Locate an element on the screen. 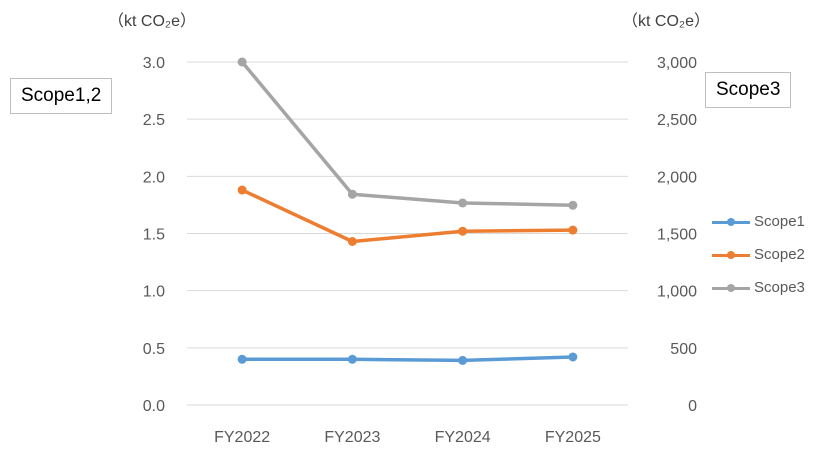  right-axis-unit: （kt CO₂e） is located at coordinates (666, 21).